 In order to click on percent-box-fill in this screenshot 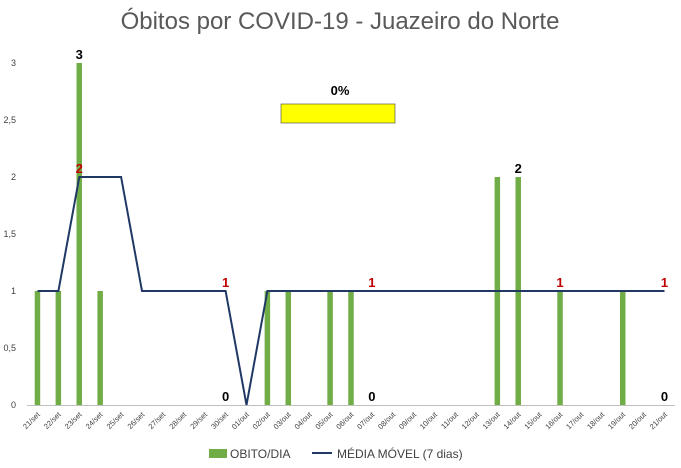, I will do `click(338, 113)`.